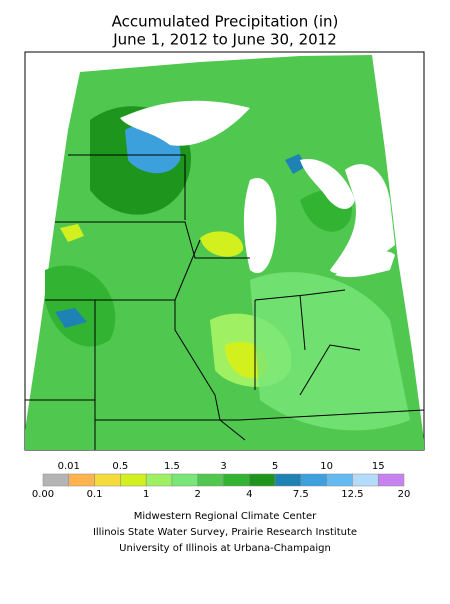 The image size is (450, 604). I want to click on title-line: Accumulated Precipitation (in), so click(225, 22).